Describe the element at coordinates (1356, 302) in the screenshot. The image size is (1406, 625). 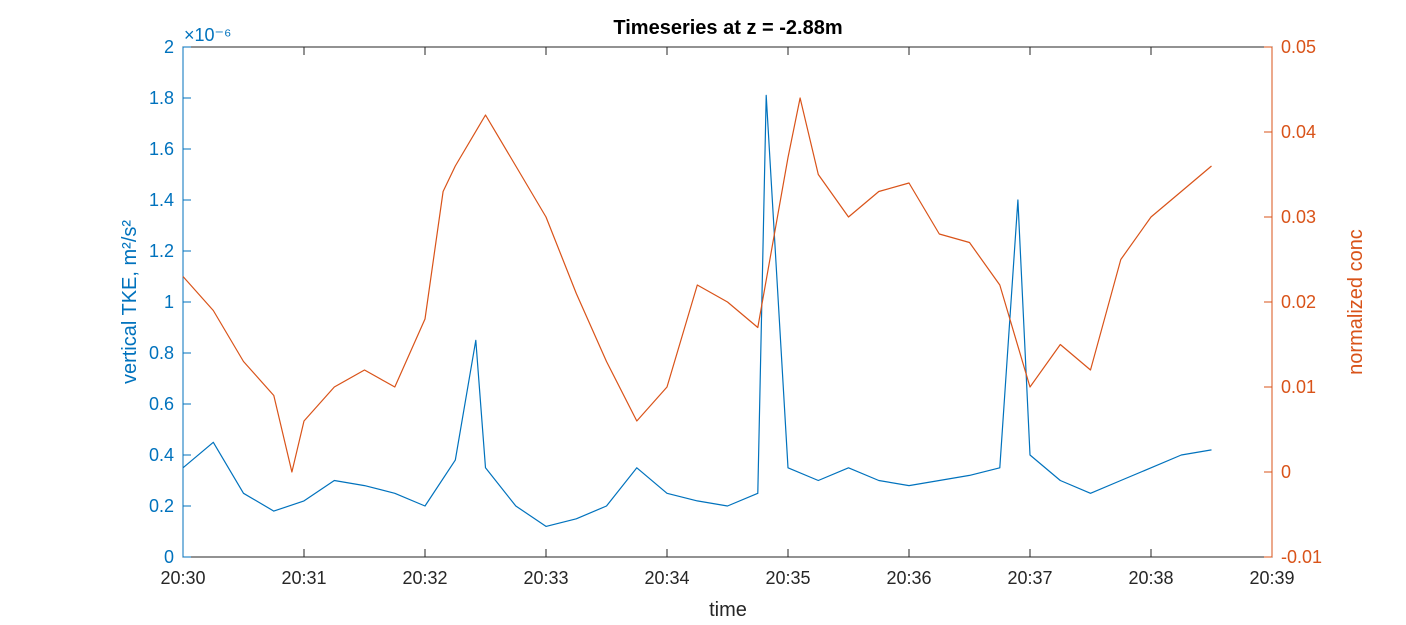
I see `right-y-axis-label: normalized conc` at that location.